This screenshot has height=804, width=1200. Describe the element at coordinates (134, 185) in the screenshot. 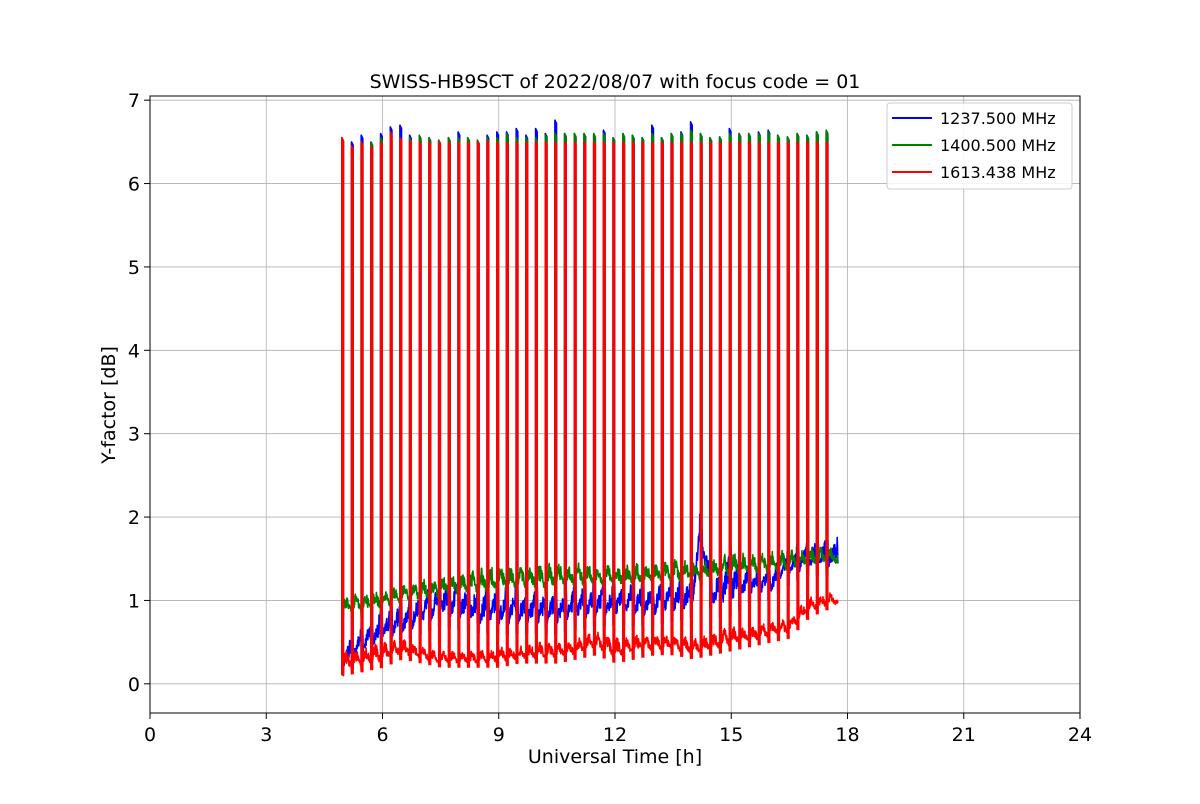

I see `y-tick-label: 6` at that location.